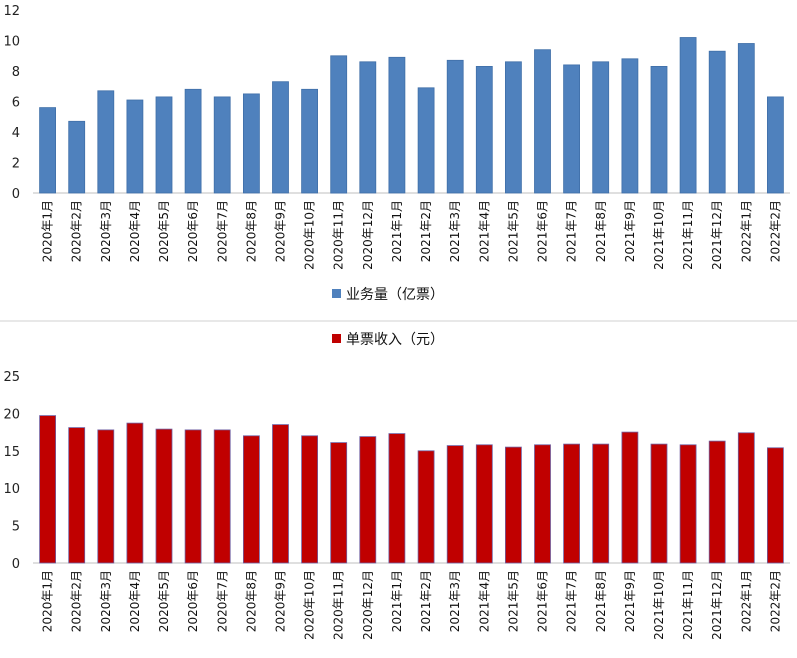  What do you see at coordinates (164, 231) in the screenshot?
I see `x-tick-label: 2020年5月` at bounding box center [164, 231].